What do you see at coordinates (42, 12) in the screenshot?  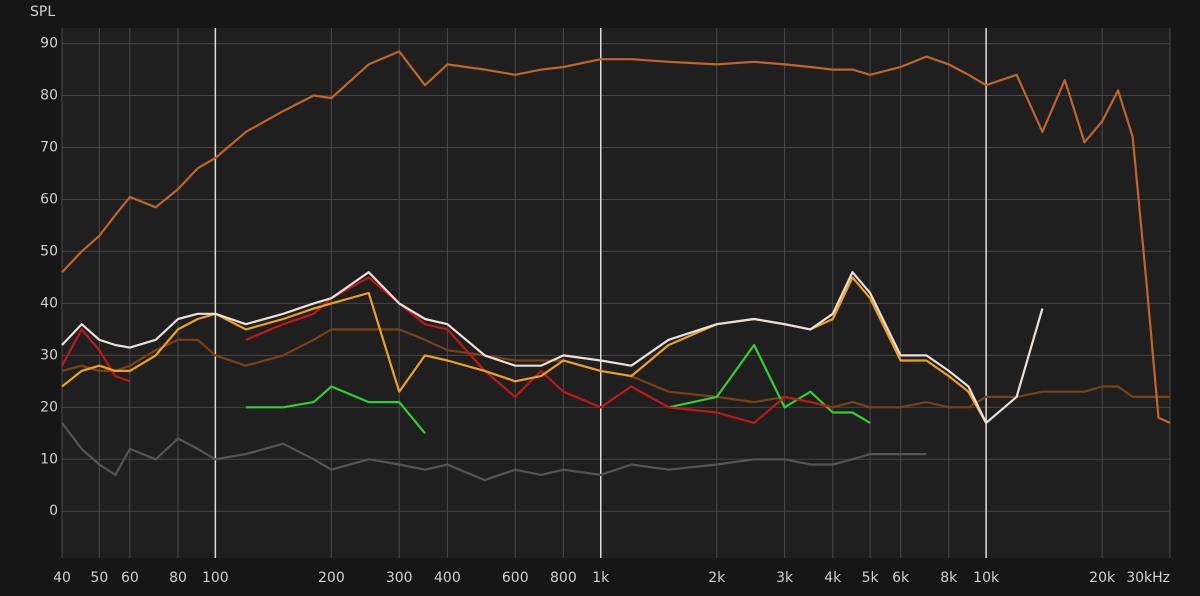 I see `y-axis-label: SPL` at bounding box center [42, 12].